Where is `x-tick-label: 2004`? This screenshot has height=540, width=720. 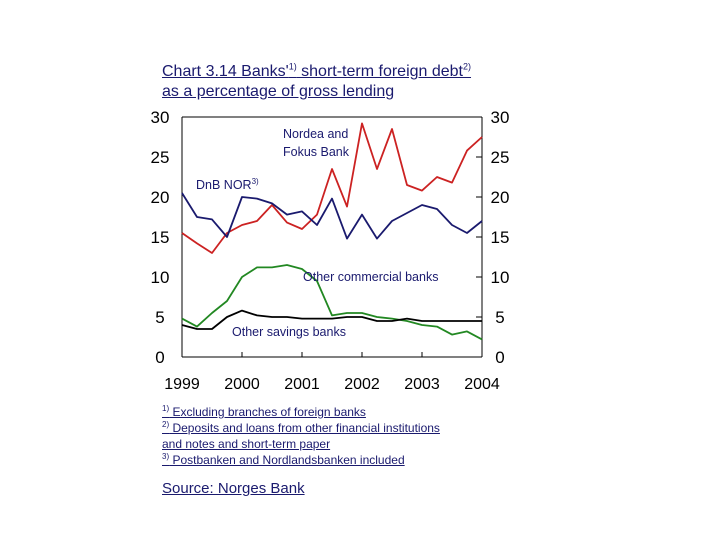
x-tick-label: 2004 is located at coordinates (482, 384).